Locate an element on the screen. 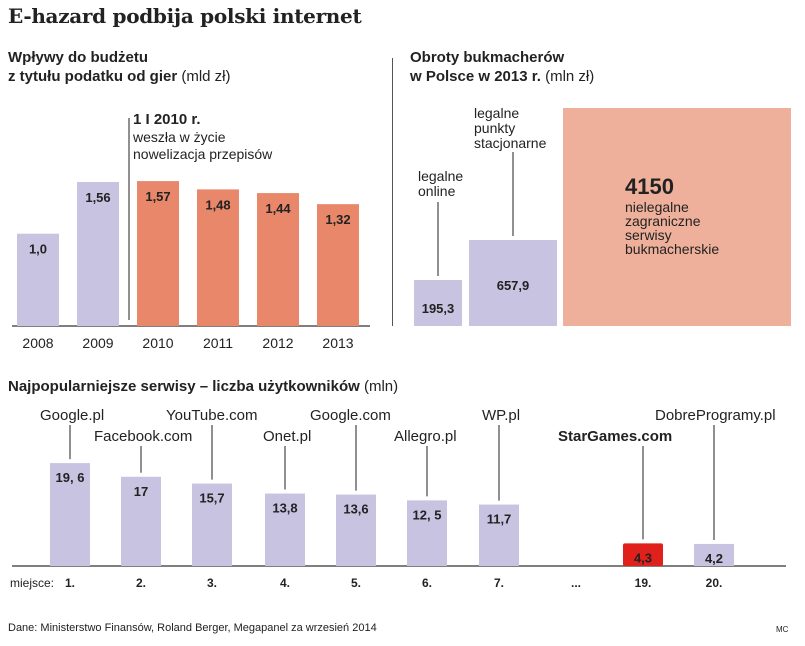 The width and height of the screenshot is (805, 646). bookmaker-value-label: 195,3 is located at coordinates (438, 308).